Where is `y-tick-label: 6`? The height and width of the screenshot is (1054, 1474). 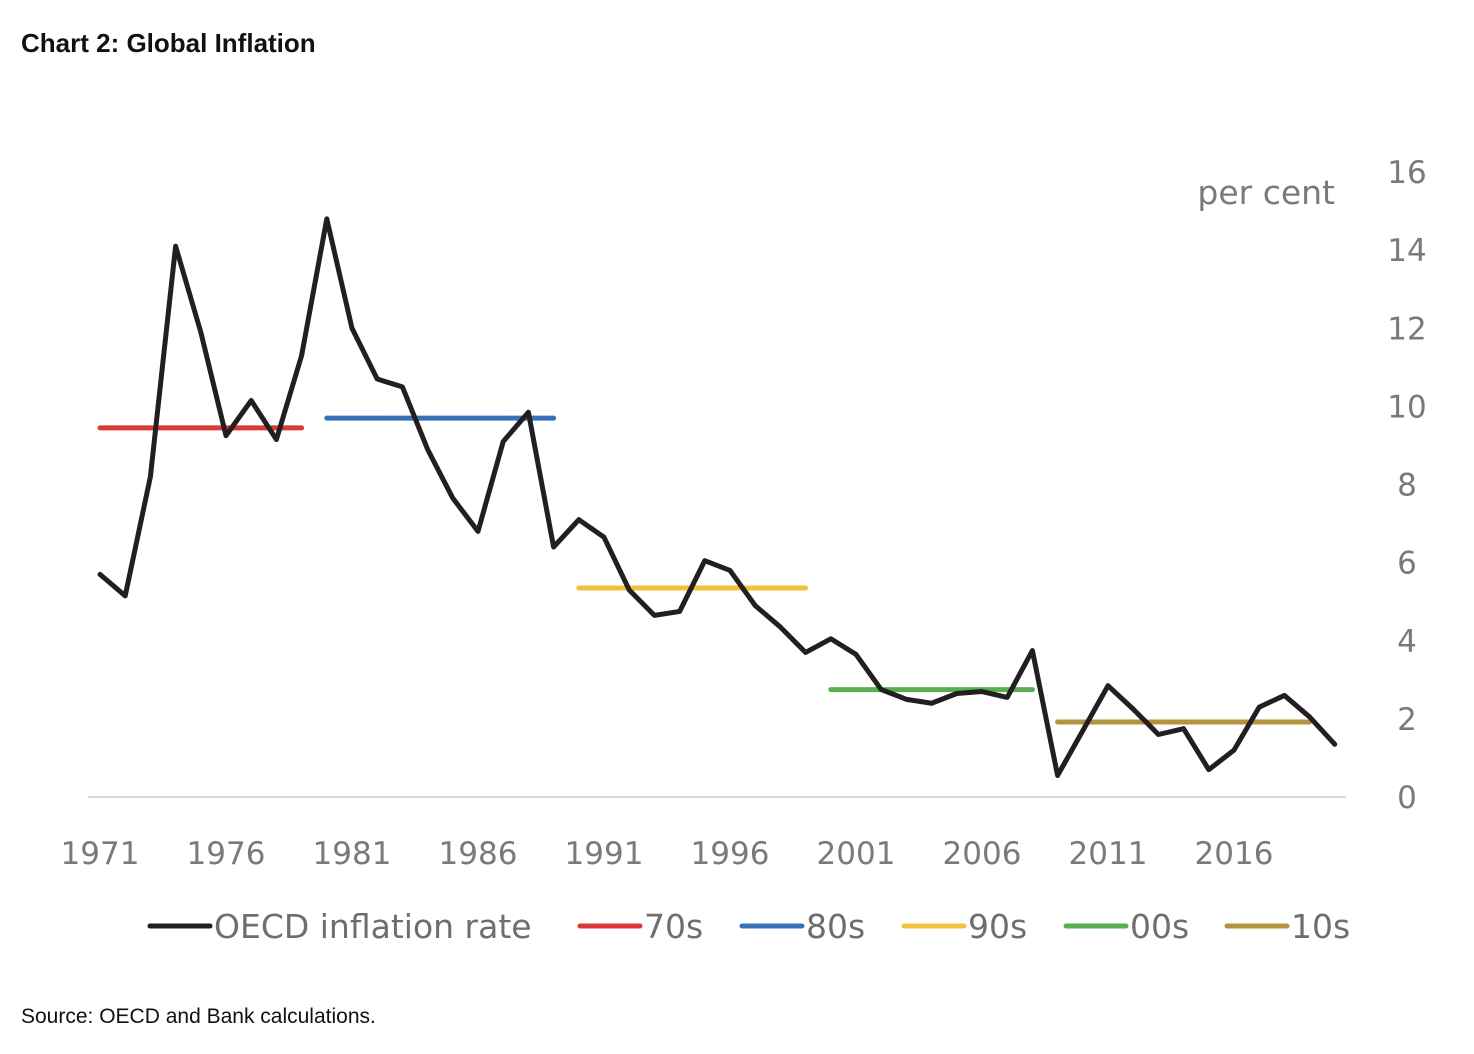 y-tick-label: 6 is located at coordinates (1407, 564).